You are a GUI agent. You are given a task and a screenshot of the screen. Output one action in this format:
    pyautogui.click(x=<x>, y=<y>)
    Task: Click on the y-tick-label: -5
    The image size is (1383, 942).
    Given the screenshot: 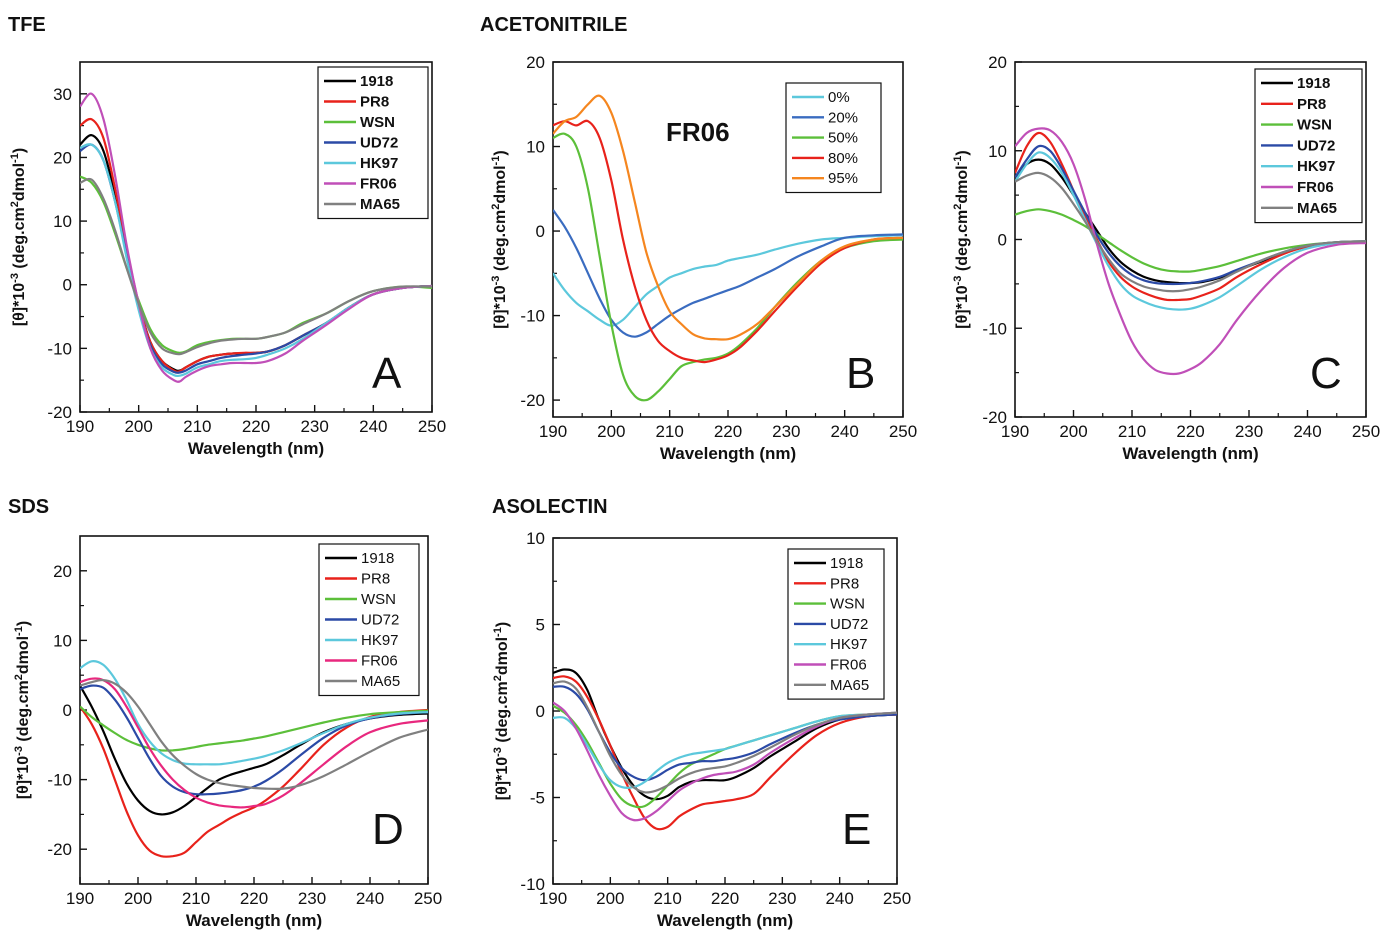 What is the action you would take?
    pyautogui.click(x=537, y=798)
    